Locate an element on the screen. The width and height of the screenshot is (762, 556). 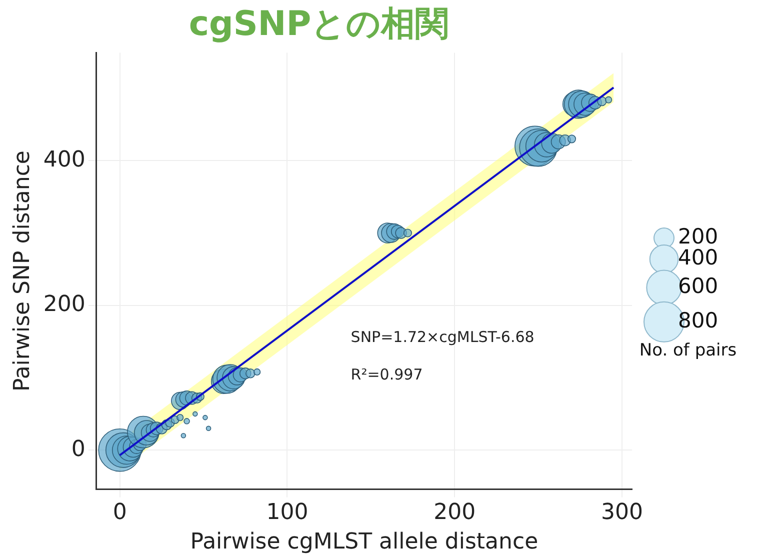
chart-title: cgSNPとの相関 is located at coordinates (319, 24).